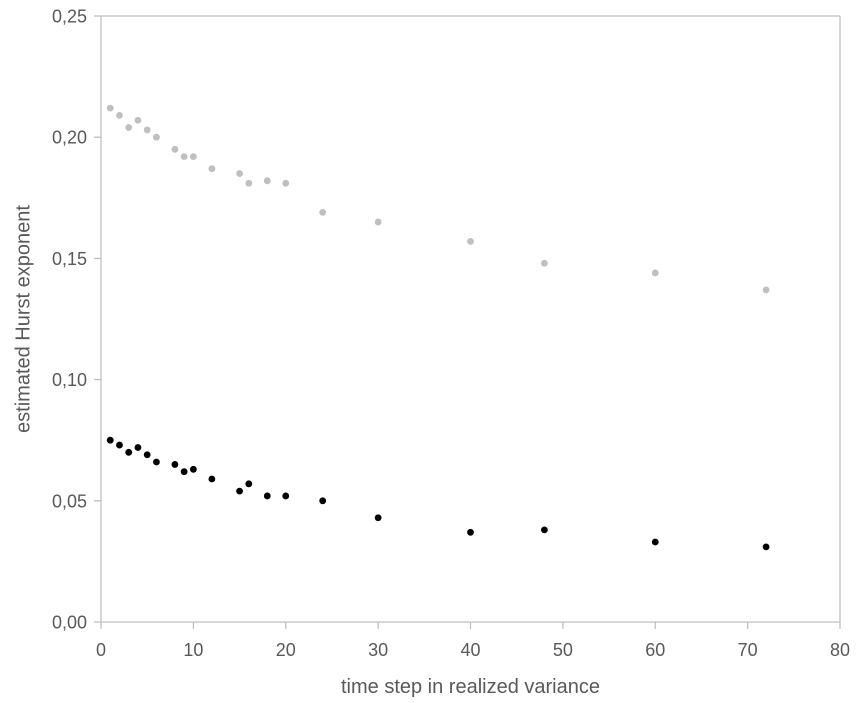 The image size is (863, 703). I want to click on x-tick-label: 0, so click(101, 650).